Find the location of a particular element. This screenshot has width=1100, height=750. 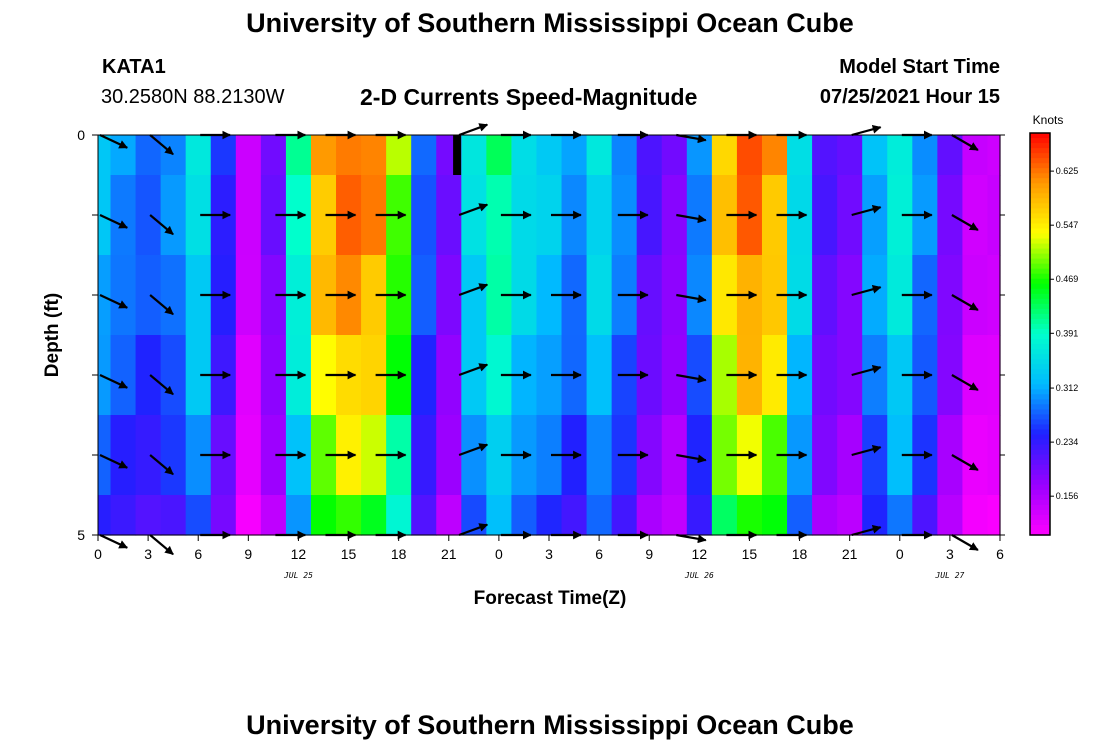

colorbar-unit: Knots is located at coordinates (1048, 120).